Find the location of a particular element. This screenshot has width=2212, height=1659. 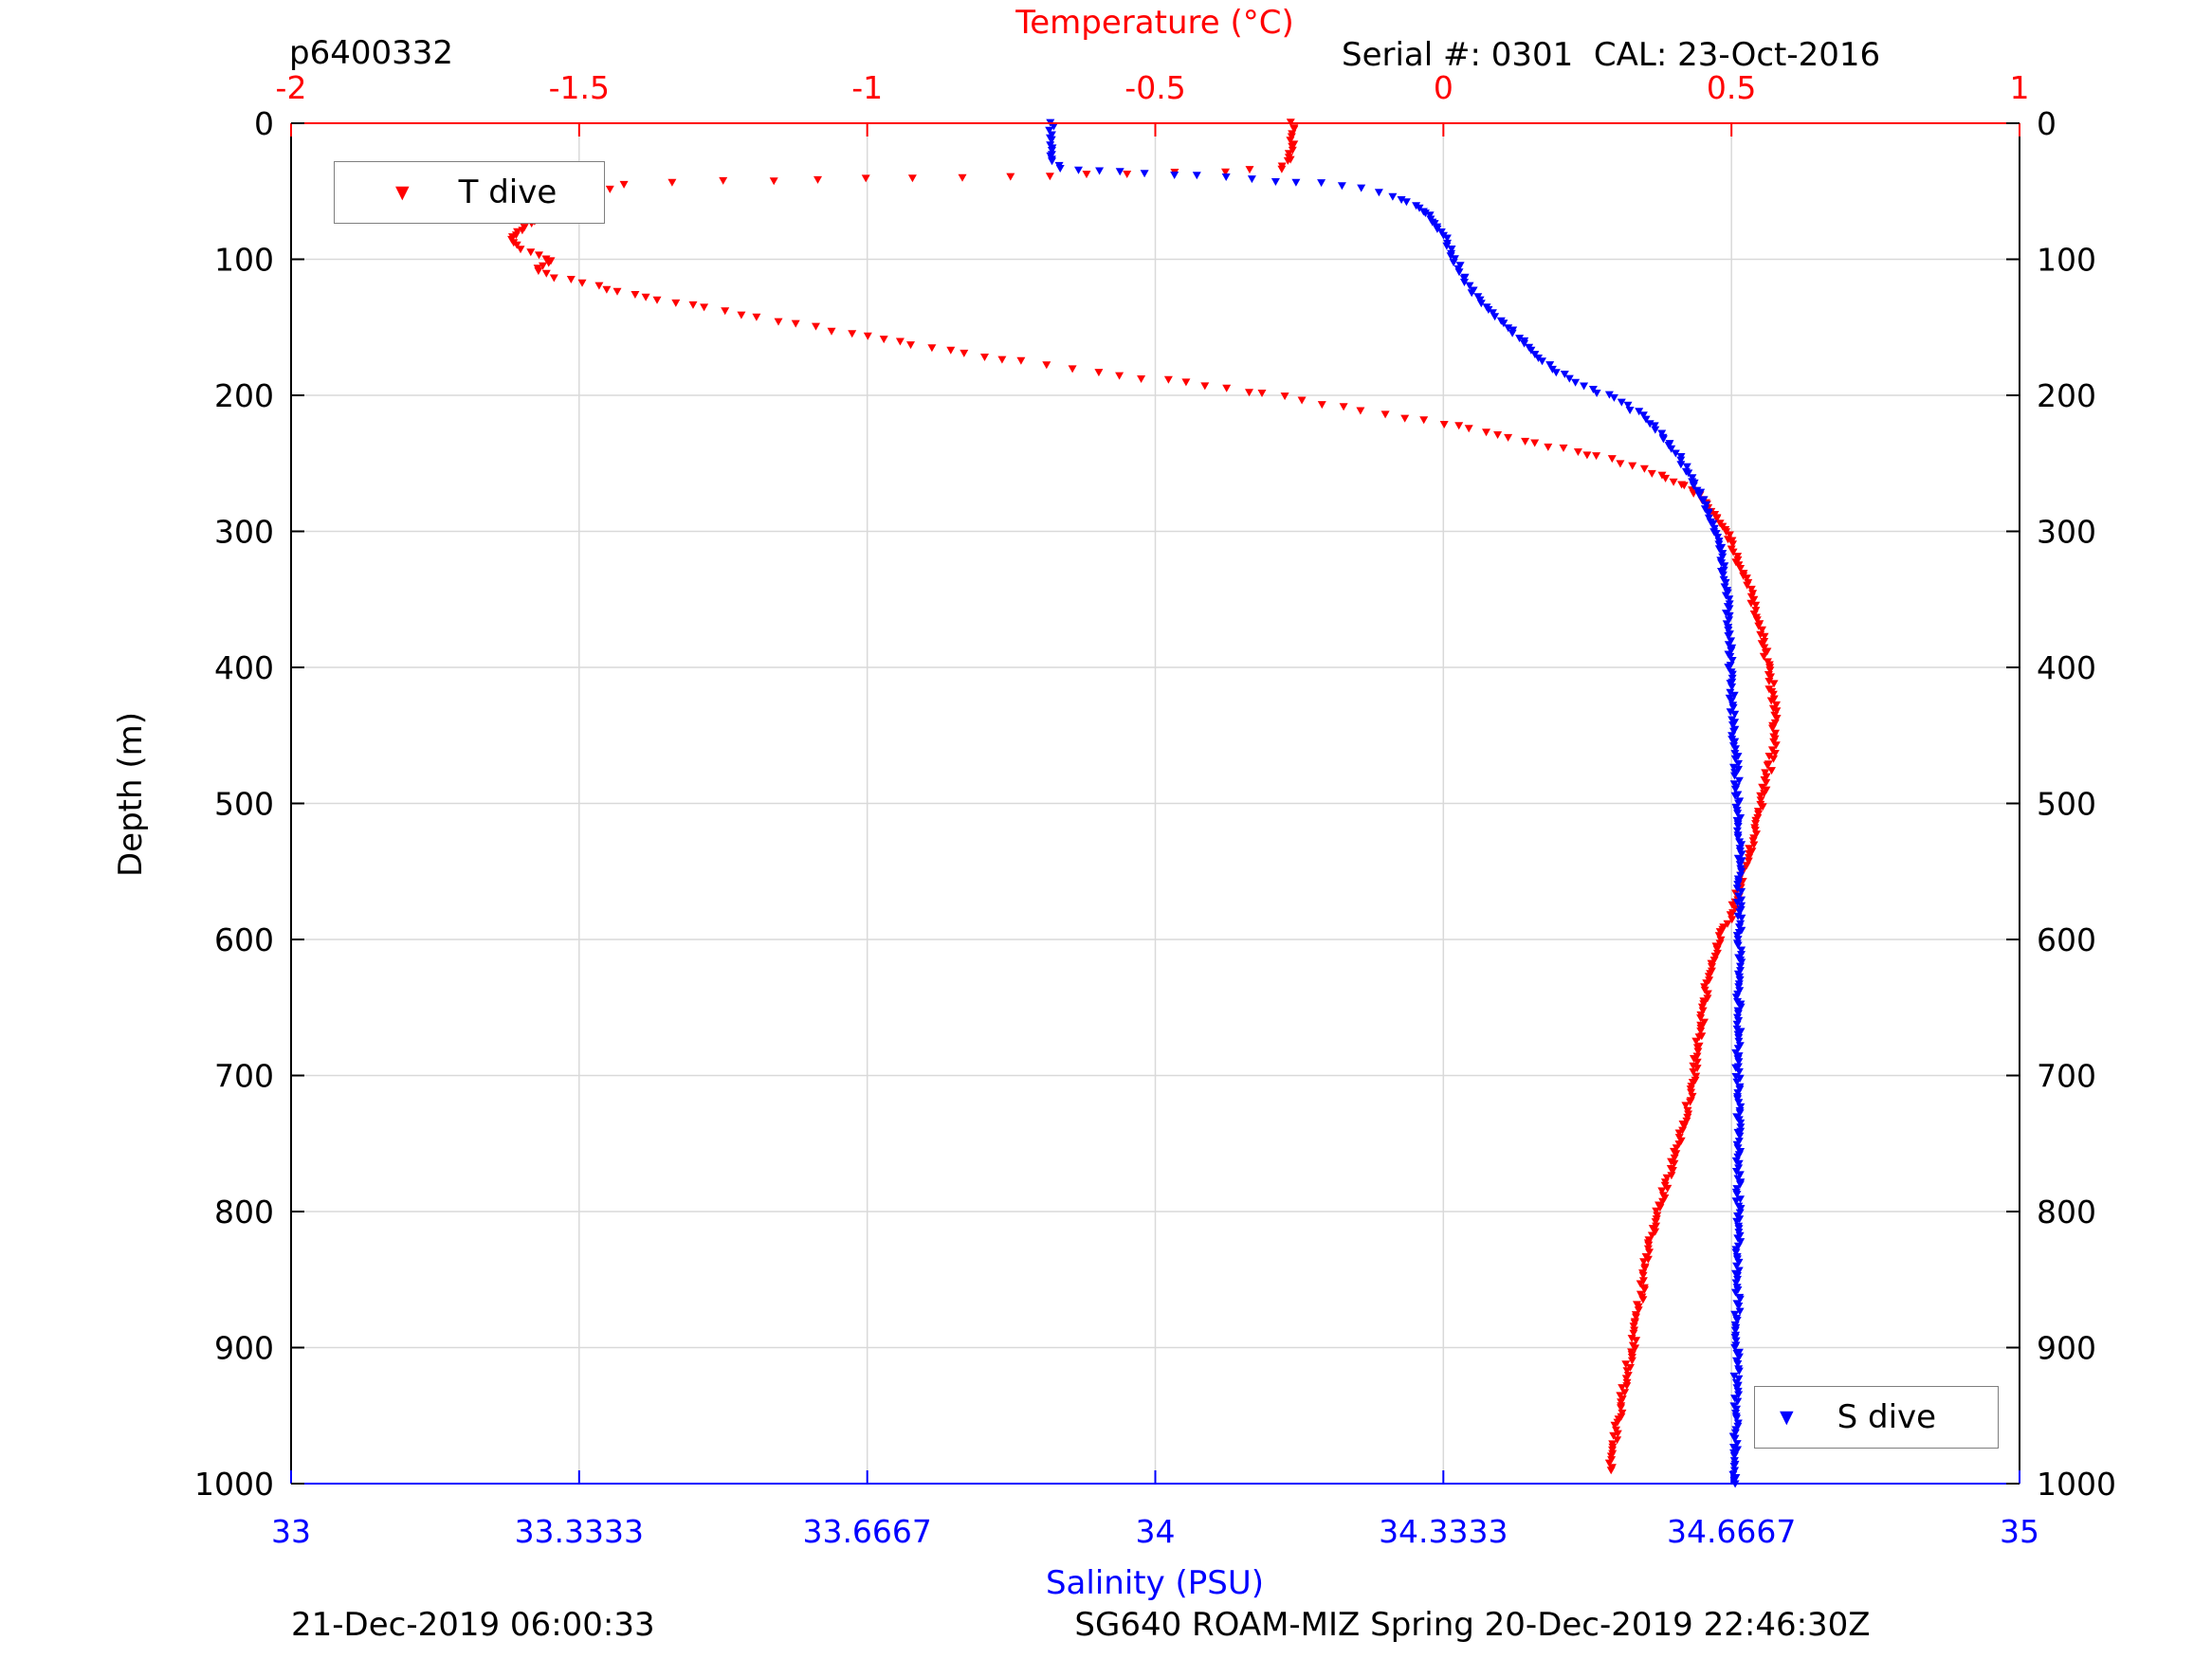

s-dive-legend-label: S dive is located at coordinates (1887, 1417).